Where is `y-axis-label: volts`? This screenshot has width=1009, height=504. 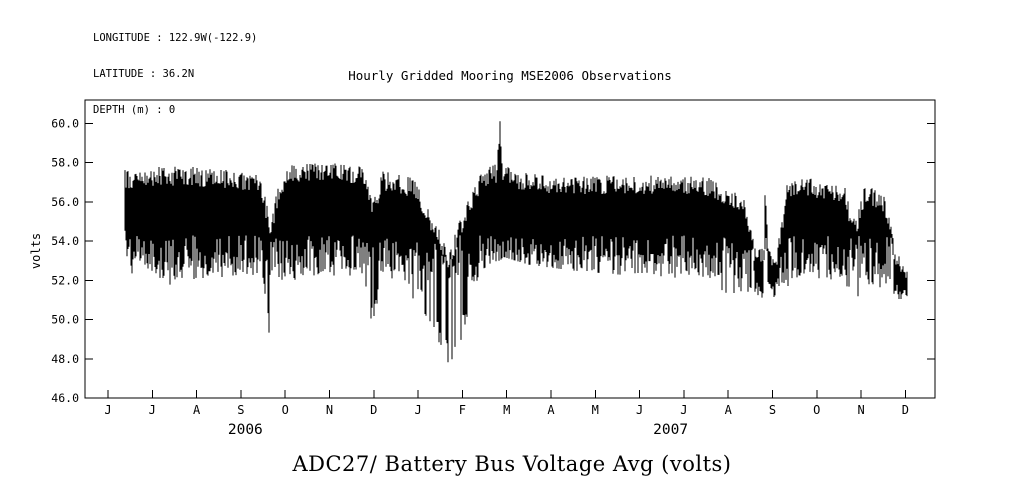
y-axis-label: volts is located at coordinates (36, 251).